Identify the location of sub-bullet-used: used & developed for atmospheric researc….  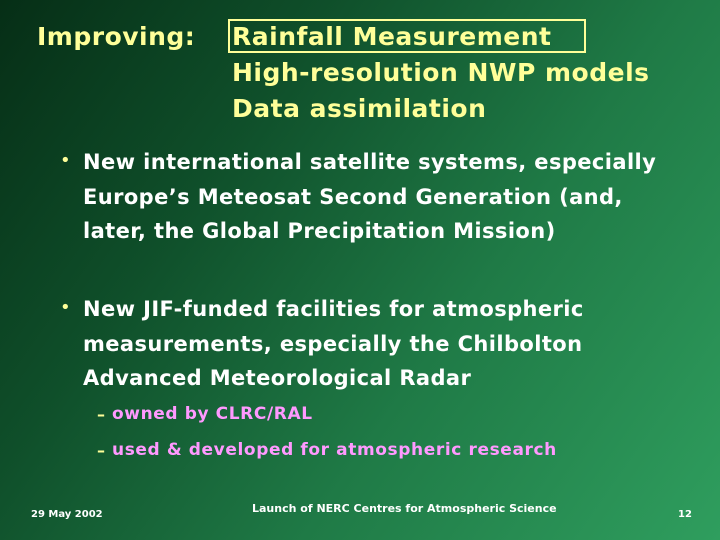
(334, 450).